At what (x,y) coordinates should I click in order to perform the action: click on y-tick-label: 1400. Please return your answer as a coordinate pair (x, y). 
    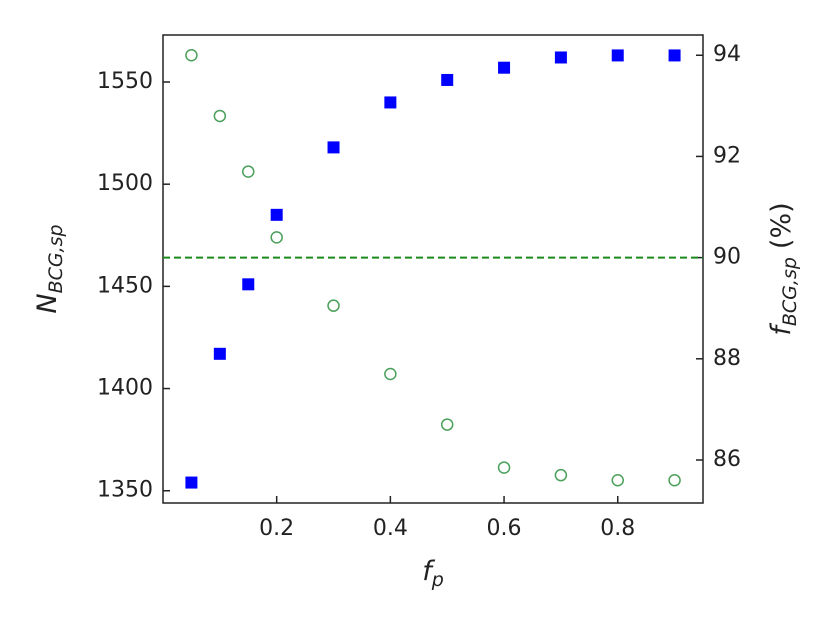
    Looking at the image, I should click on (125, 388).